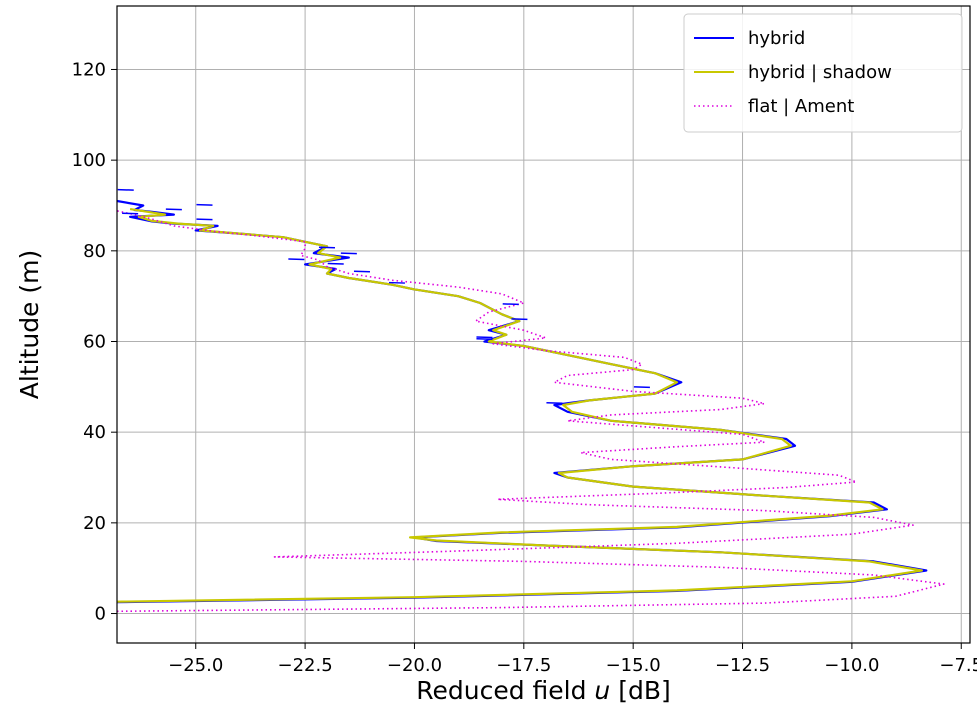 The width and height of the screenshot is (977, 725). I want to click on x-tick-label: −15.0, so click(633, 665).